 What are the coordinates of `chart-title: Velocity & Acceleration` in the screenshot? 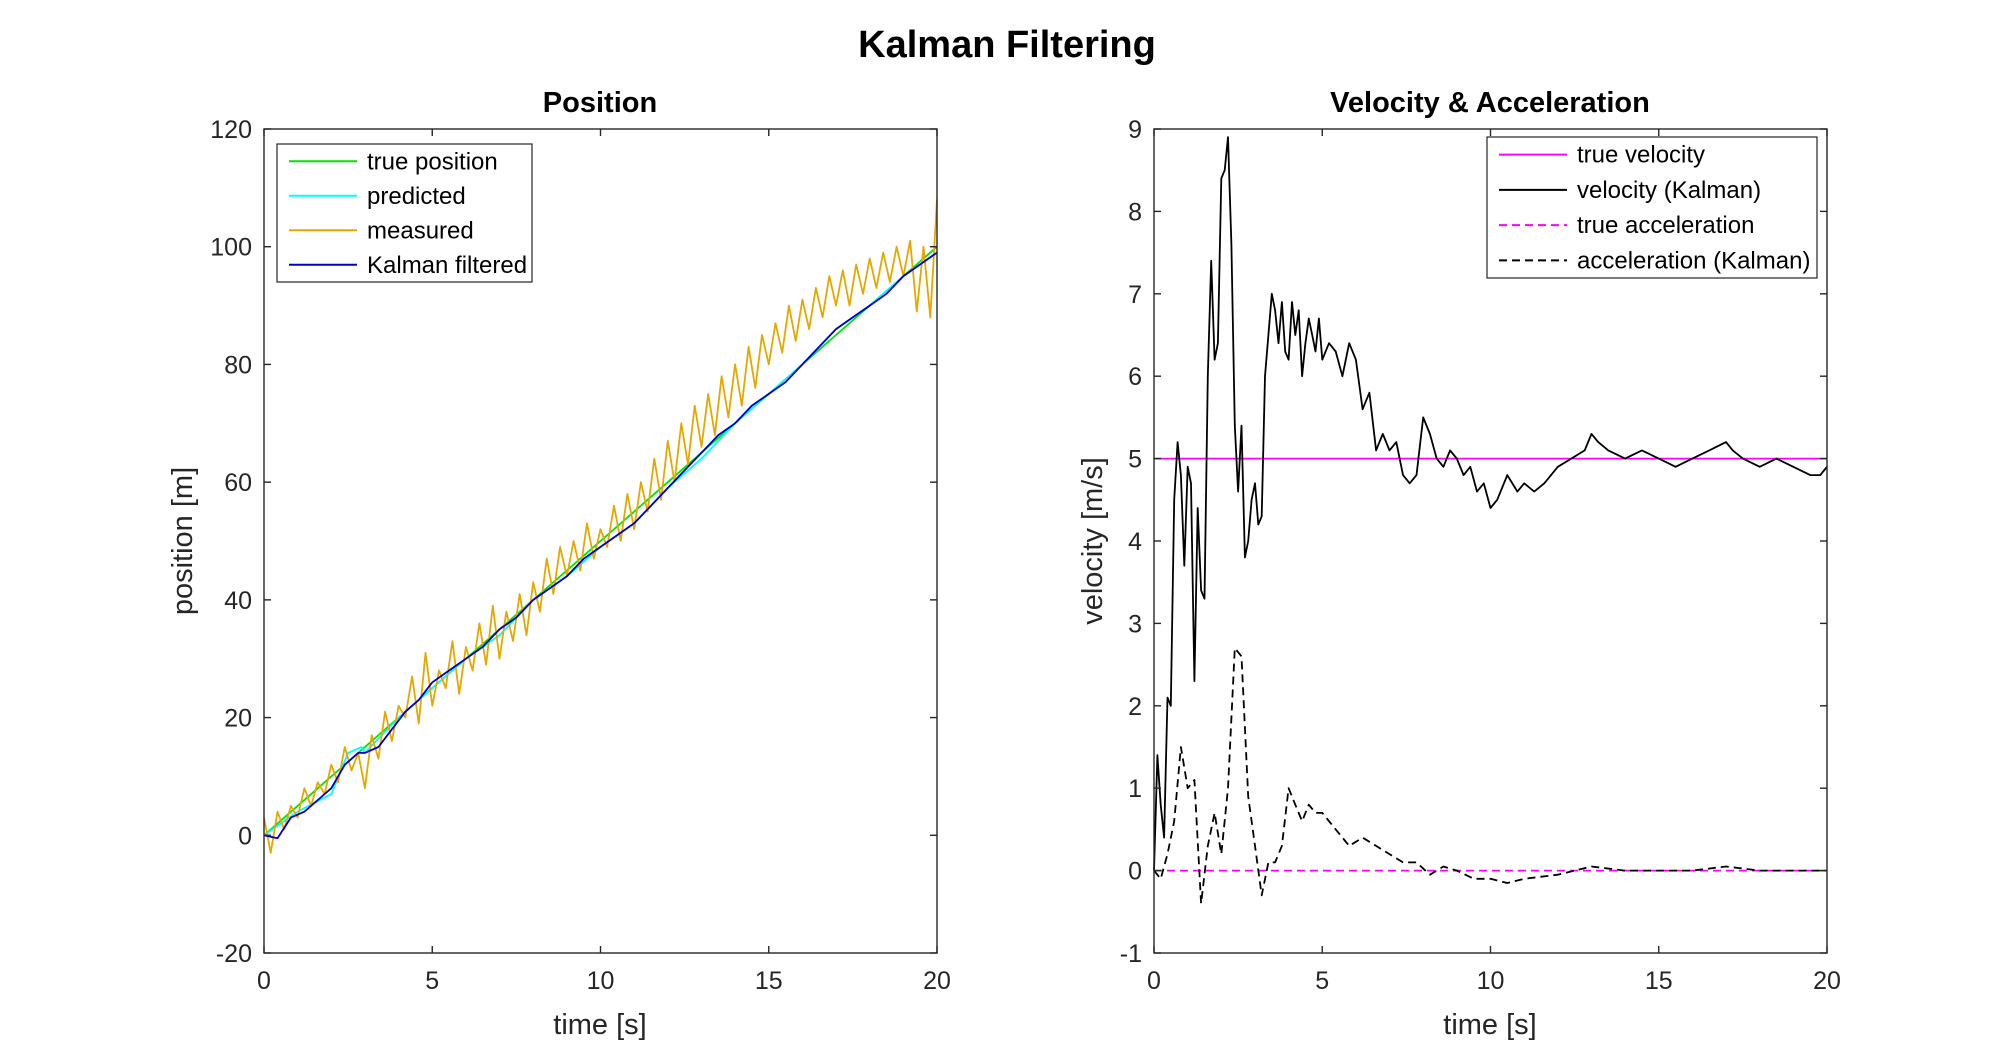 It's located at (1490, 103).